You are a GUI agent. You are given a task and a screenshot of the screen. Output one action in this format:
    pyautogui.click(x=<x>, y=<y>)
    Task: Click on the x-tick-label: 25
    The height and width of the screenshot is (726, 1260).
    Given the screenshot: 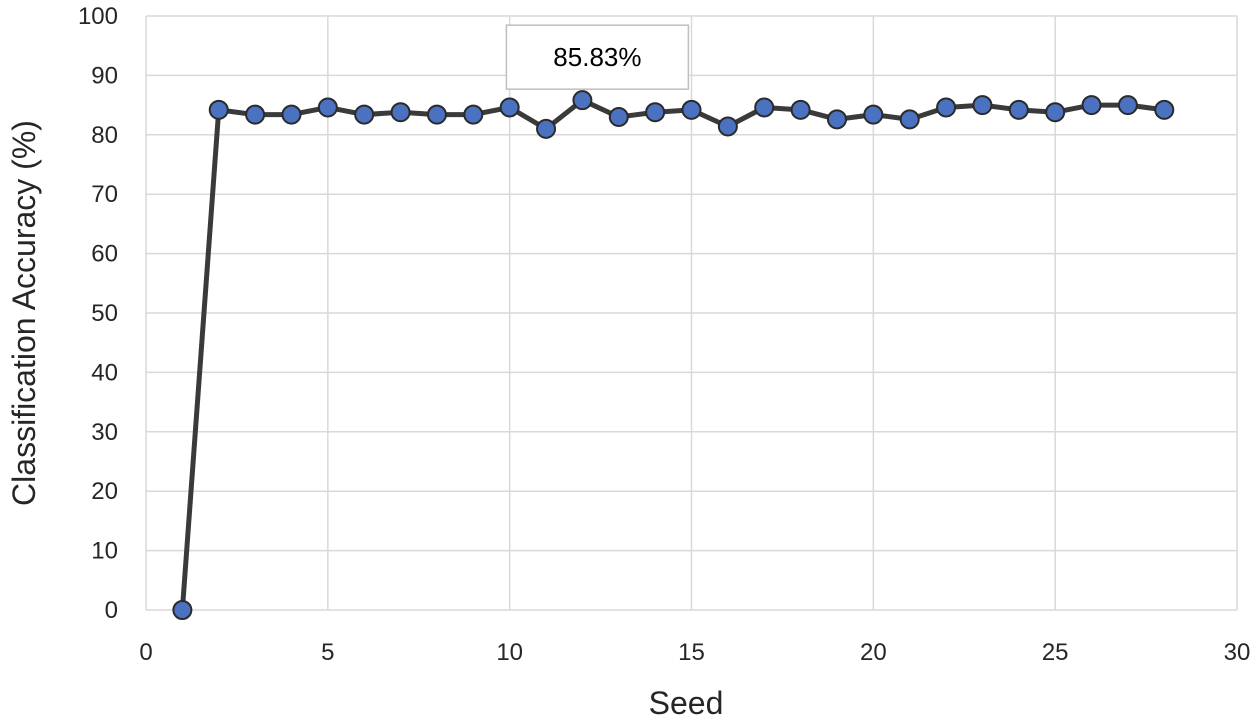 What is the action you would take?
    pyautogui.click(x=1055, y=652)
    